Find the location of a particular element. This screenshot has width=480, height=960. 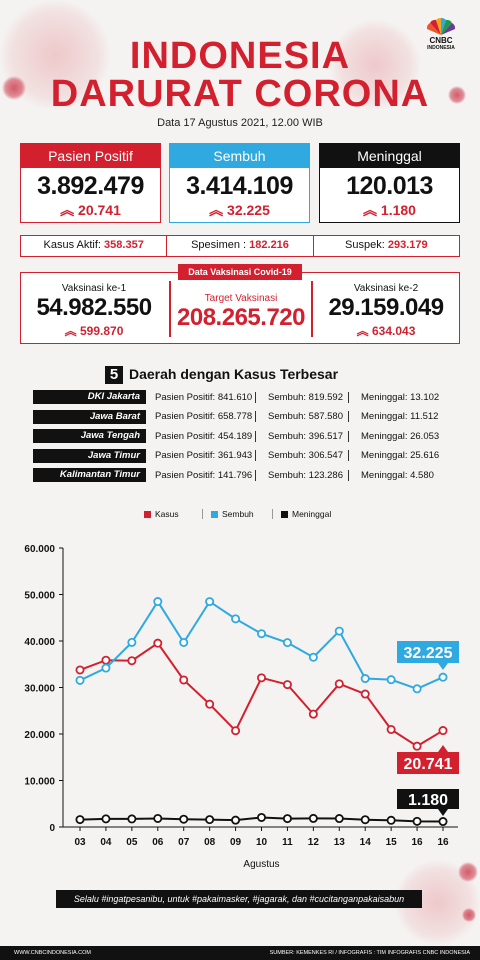

region-positif: Pasien Positif: 841.610 is located at coordinates (201, 397).